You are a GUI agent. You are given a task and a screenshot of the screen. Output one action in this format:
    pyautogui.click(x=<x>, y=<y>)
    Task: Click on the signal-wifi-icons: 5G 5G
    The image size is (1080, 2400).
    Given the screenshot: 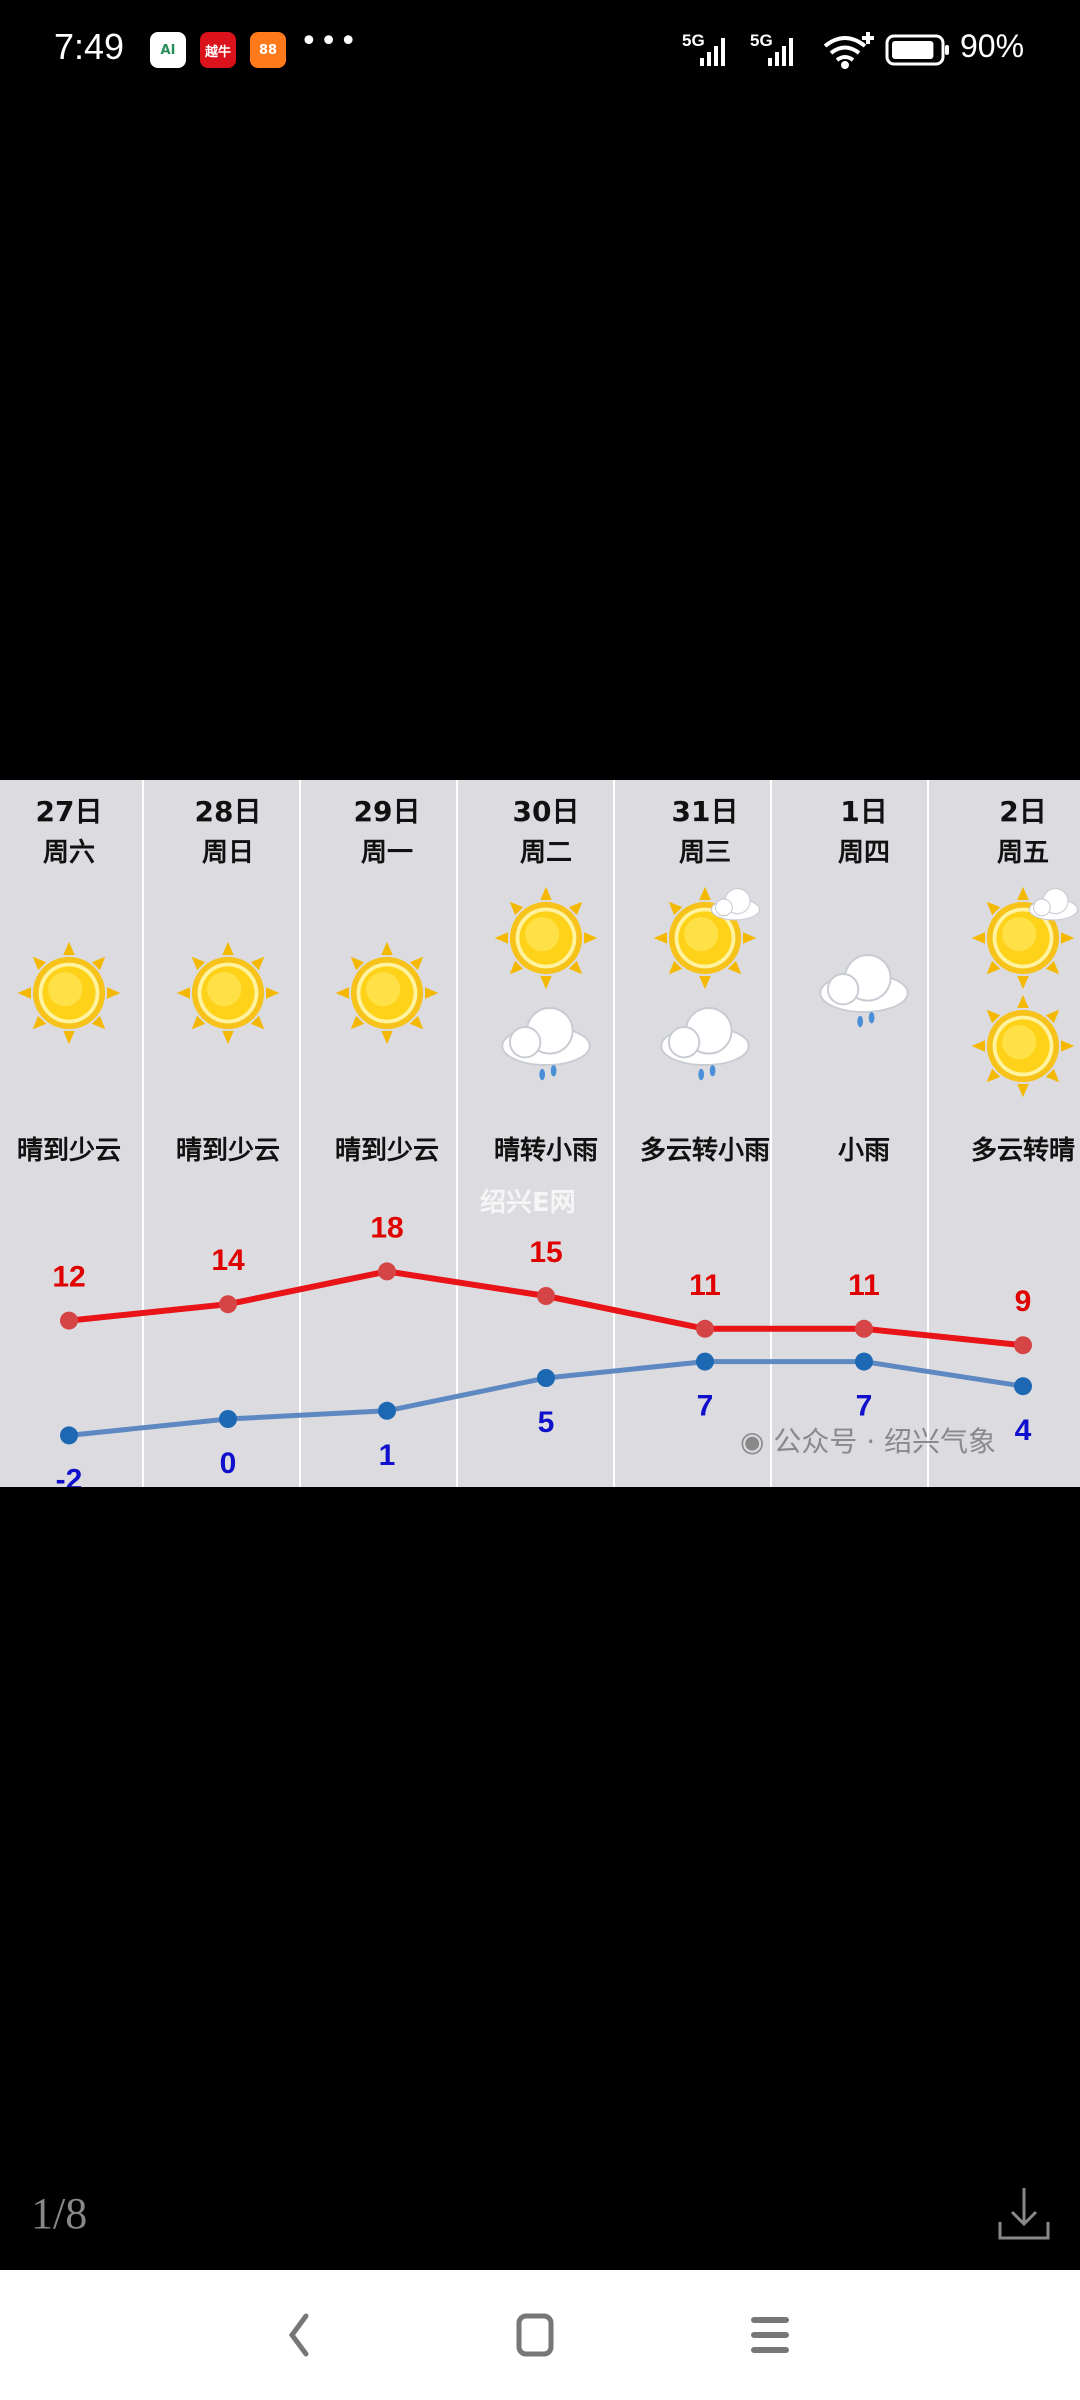 What is the action you would take?
    pyautogui.click(x=815, y=50)
    